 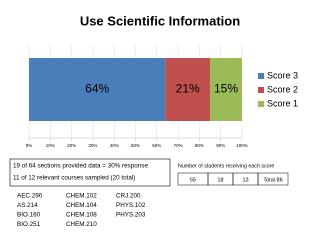 I want to click on table-value: 55, so click(x=193, y=180).